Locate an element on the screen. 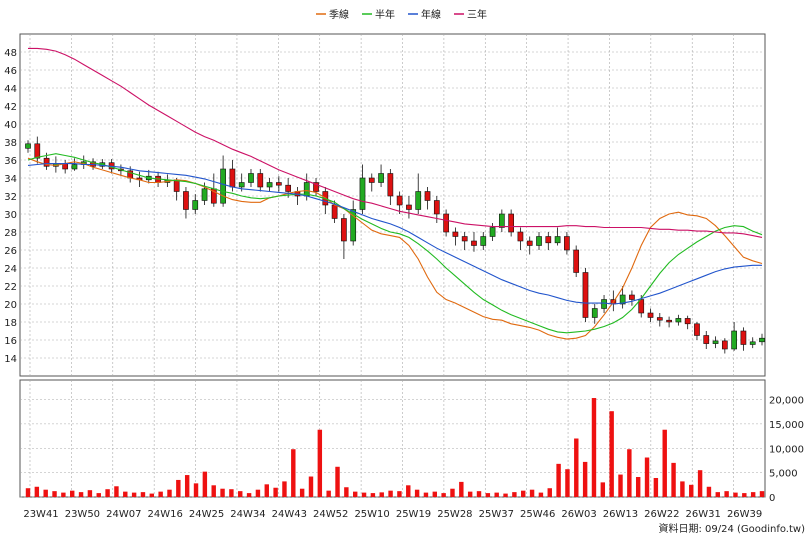 Image resolution: width=808 pixels, height=544 pixels. legend-label: 半年 is located at coordinates (385, 14).